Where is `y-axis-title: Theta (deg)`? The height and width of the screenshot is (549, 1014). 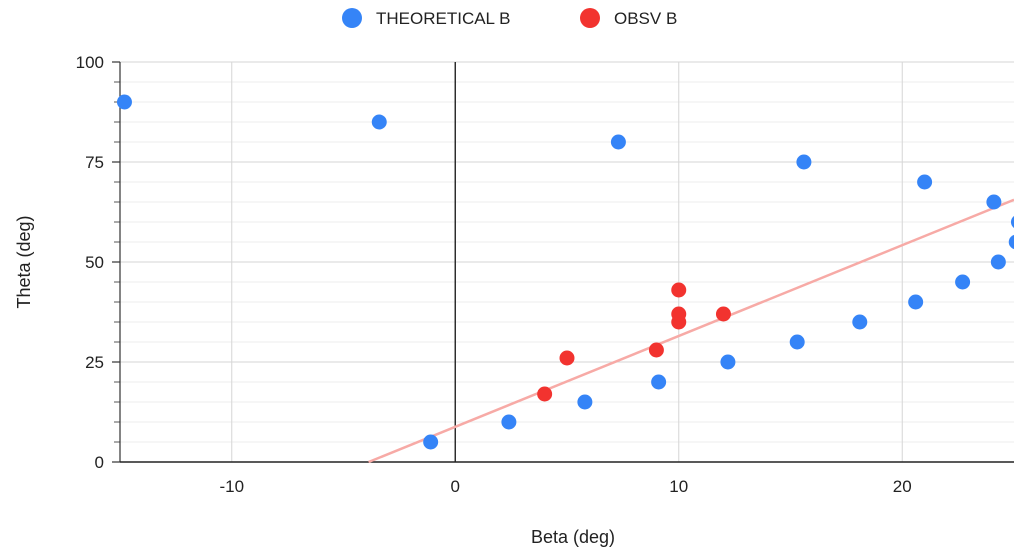
y-axis-title: Theta (deg) is located at coordinates (24, 261).